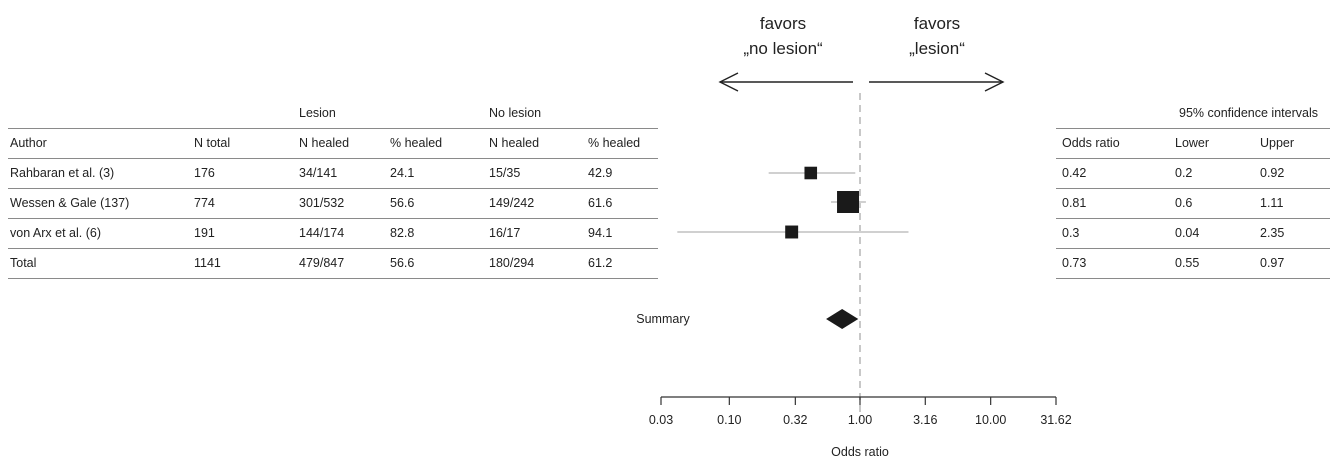  What do you see at coordinates (1074, 173) in the screenshot?
I see `odds-ratio-cell: 0.42` at bounding box center [1074, 173].